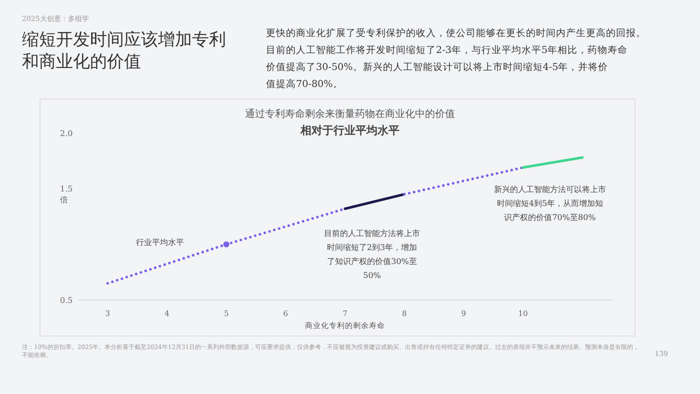  Describe the element at coordinates (66, 189) in the screenshot. I see `y-tick-label: 1.5` at that location.